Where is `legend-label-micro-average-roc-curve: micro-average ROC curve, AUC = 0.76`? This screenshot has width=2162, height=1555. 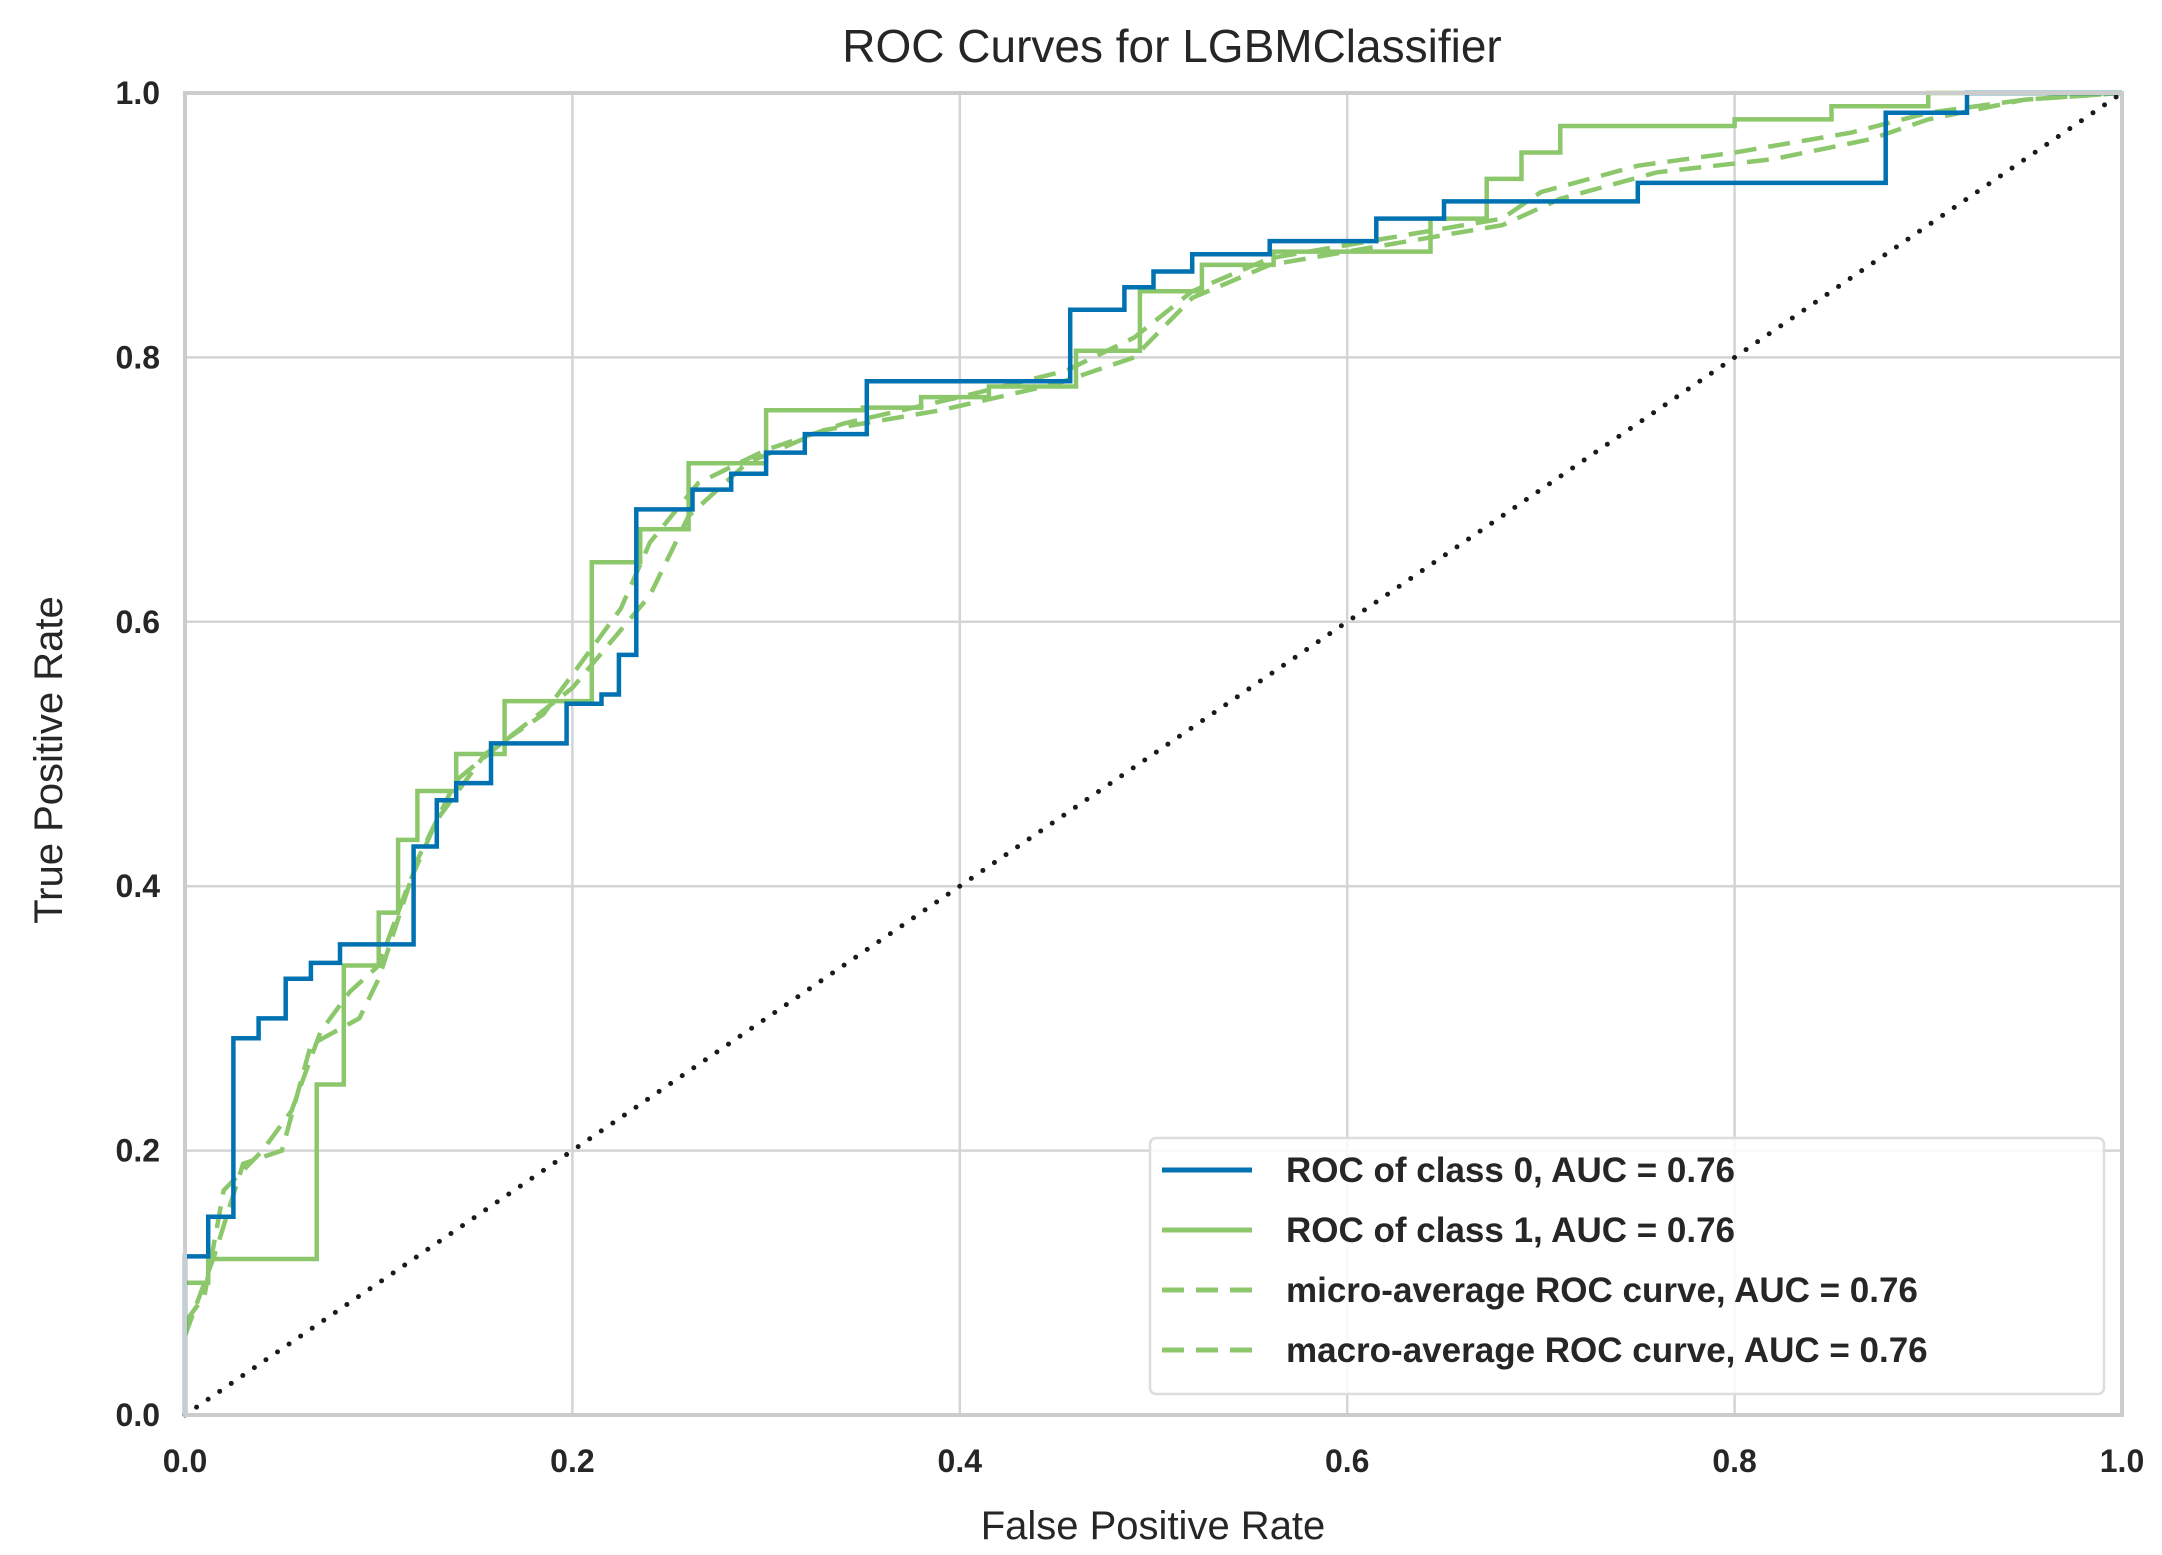 legend-label-micro-average-roc-curve: micro-average ROC curve, AUC = 0.76 is located at coordinates (1602, 1290).